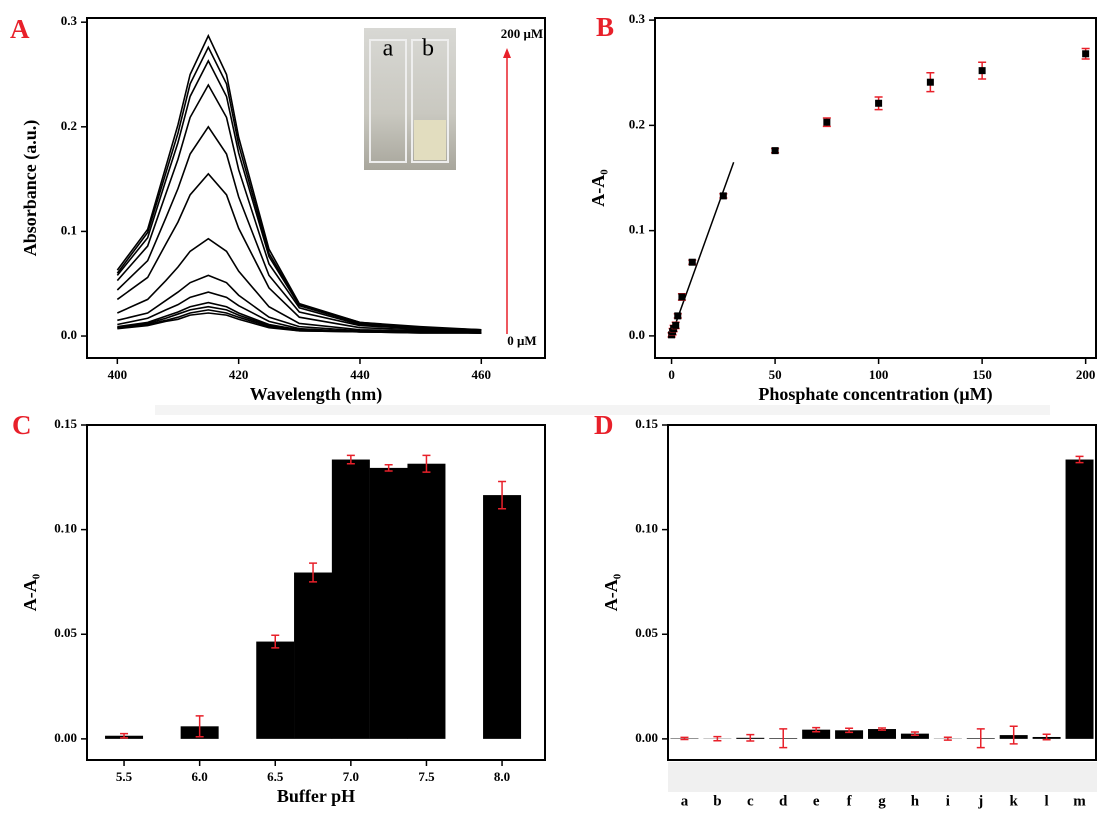 The height and width of the screenshot is (814, 1097). I want to click on x-axis-title: Wavelength (nm), so click(316, 394).